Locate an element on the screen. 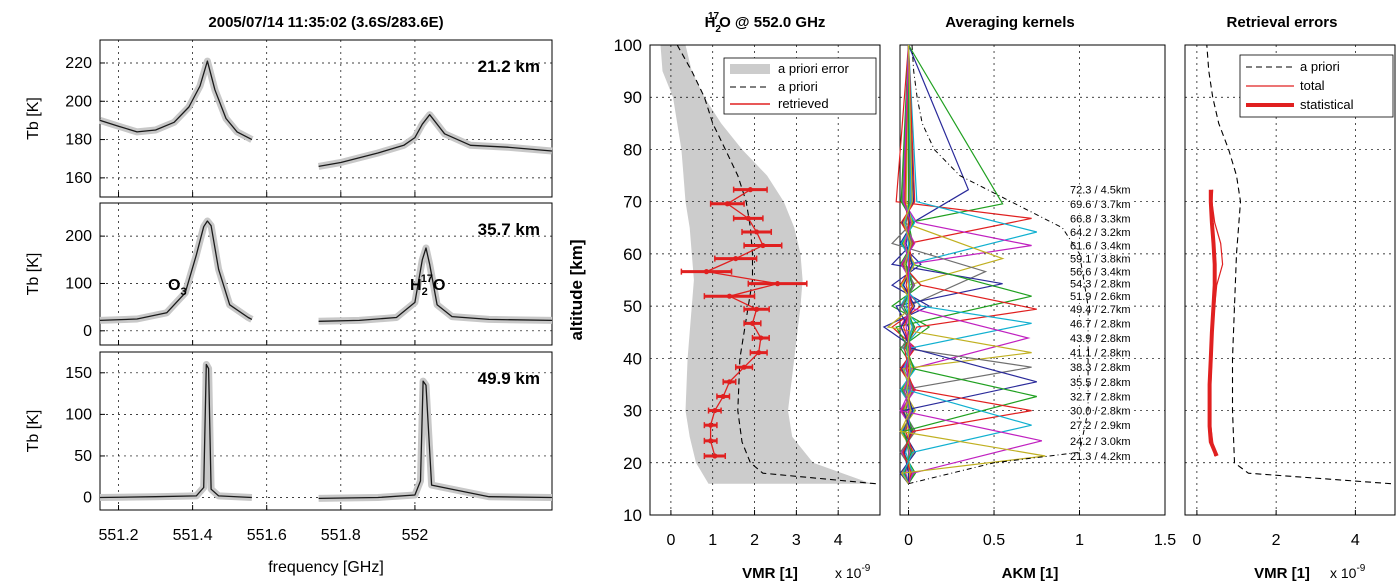 The image size is (1397, 582). kernel-label: 43.9 / 2.8km is located at coordinates (1100, 339).